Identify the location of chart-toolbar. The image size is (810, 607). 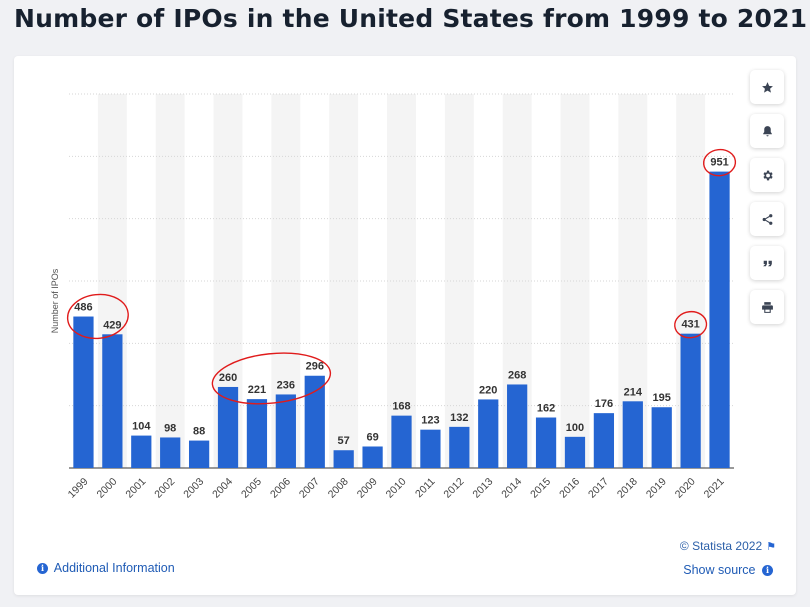
(768, 202).